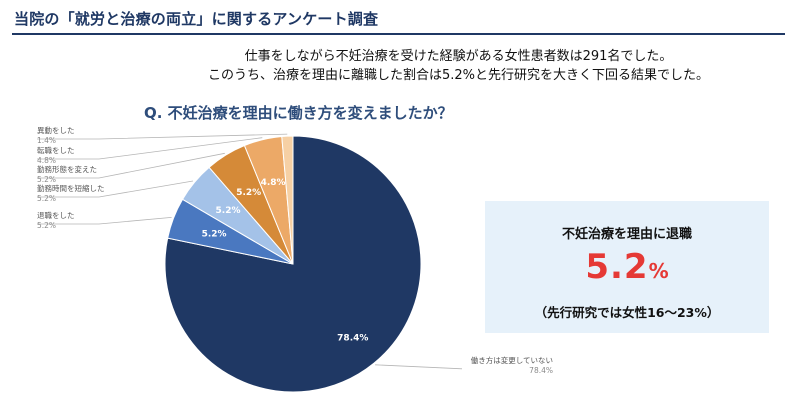 This screenshot has height=417, width=797. What do you see at coordinates (627, 312) in the screenshot?
I see `callout-note: （先行研究では女性16～23%）` at bounding box center [627, 312].